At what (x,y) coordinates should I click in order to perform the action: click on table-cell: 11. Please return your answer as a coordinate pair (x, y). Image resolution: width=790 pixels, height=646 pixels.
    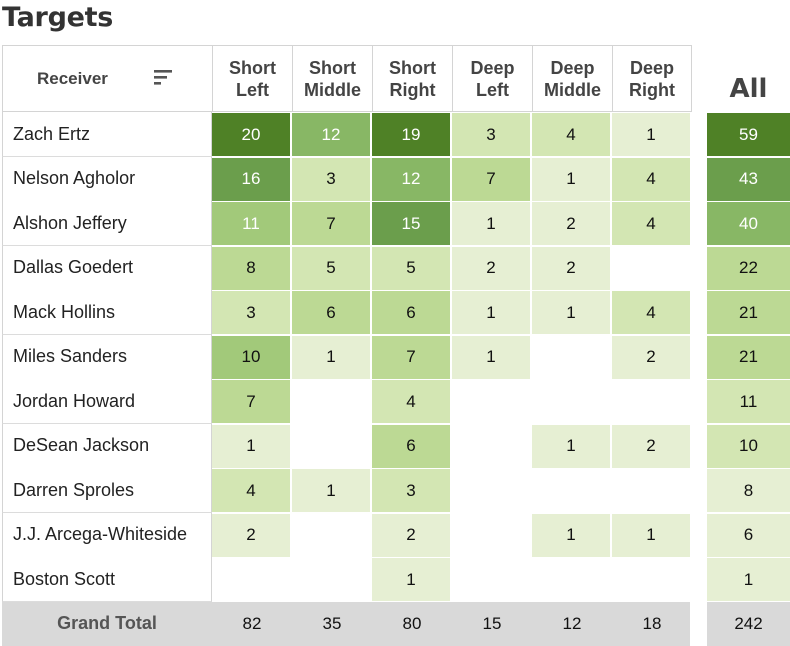
    Looking at the image, I should click on (251, 223).